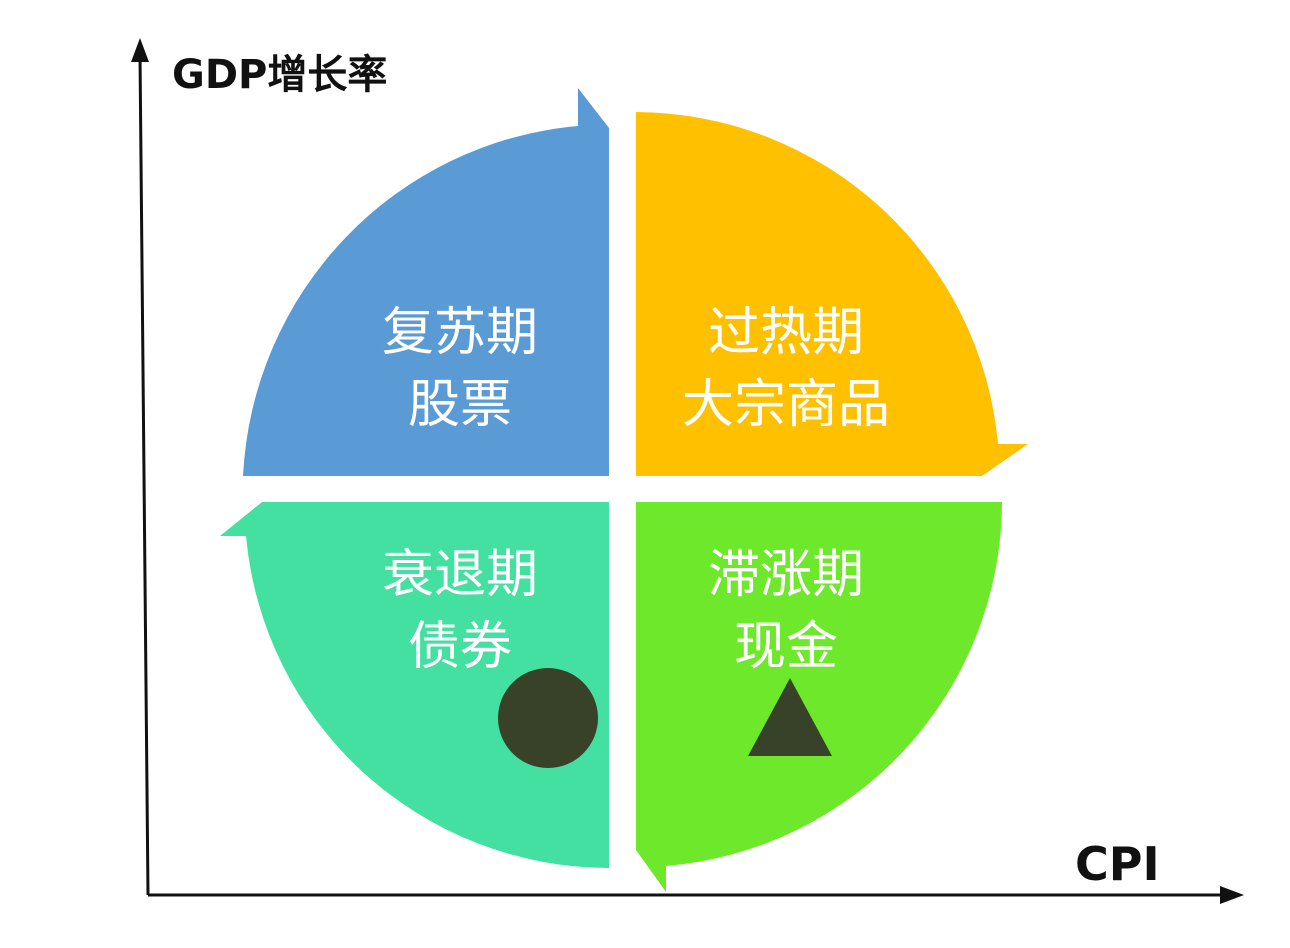 The image size is (1290, 948). Describe the element at coordinates (144, 475) in the screenshot. I see `y-axis-line` at that location.